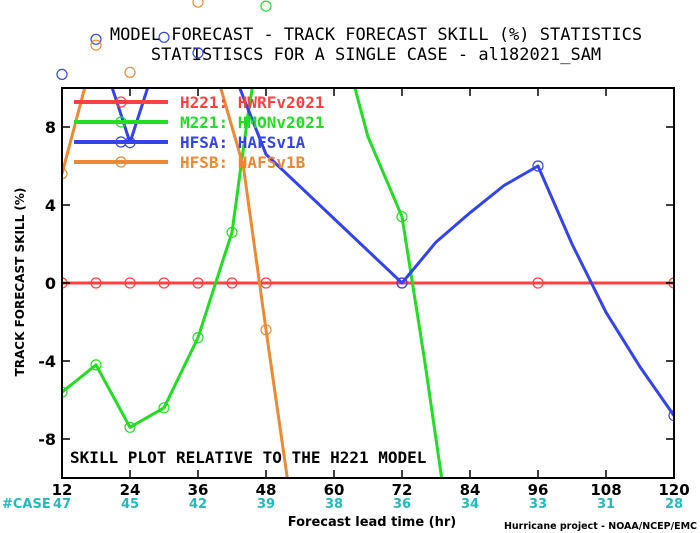 The image size is (700, 533). Describe the element at coordinates (50, 127) in the screenshot. I see `y-tick-label: 8` at that location.